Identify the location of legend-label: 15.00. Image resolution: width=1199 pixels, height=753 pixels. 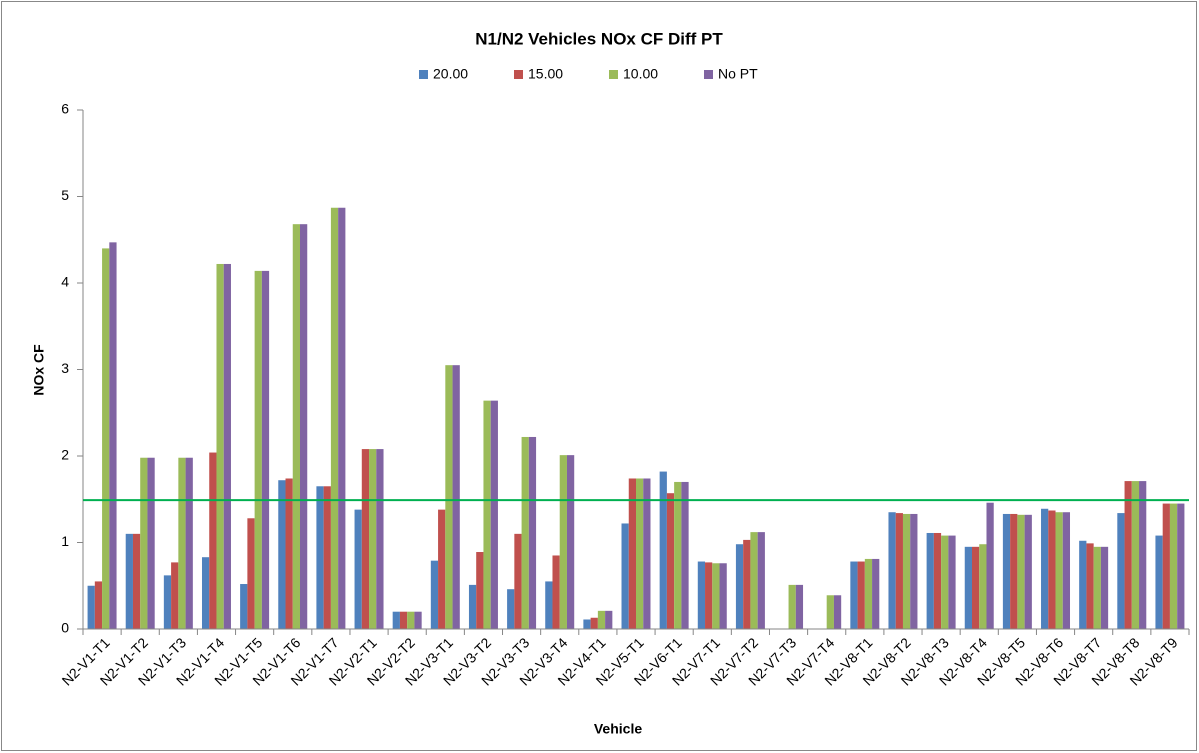
(545, 74).